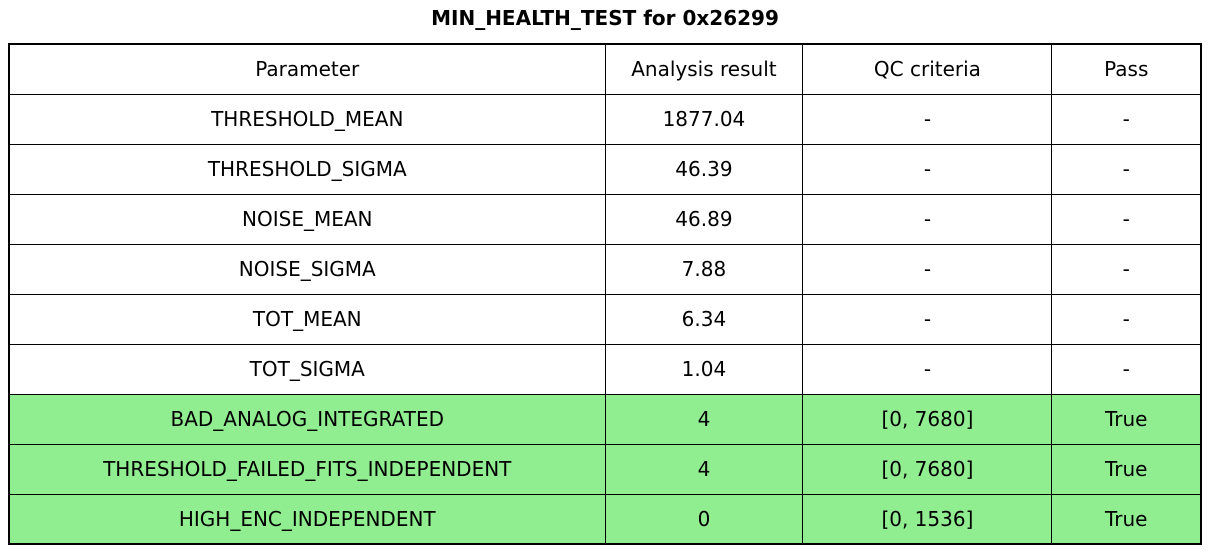 This screenshot has width=1210, height=553. Describe the element at coordinates (307, 119) in the screenshot. I see `table-cell: THRESHOLD_MEAN` at that location.